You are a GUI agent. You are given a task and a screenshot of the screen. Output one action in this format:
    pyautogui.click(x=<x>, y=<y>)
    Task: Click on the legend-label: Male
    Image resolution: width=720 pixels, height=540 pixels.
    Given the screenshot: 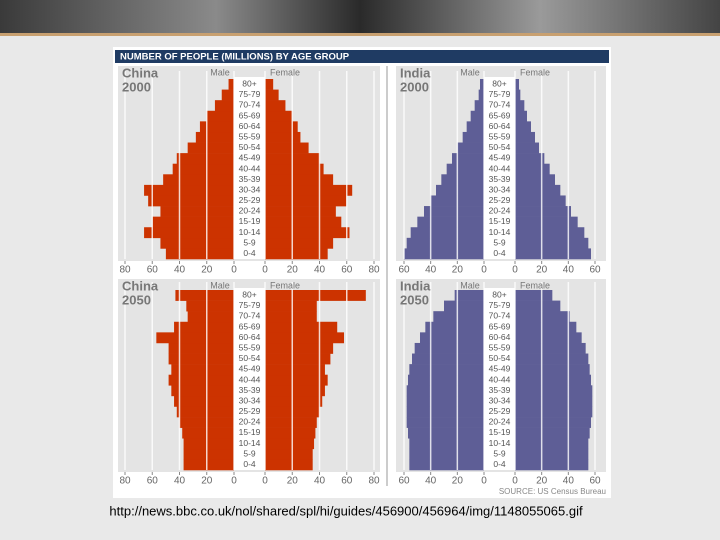 What is the action you would take?
    pyautogui.click(x=220, y=72)
    